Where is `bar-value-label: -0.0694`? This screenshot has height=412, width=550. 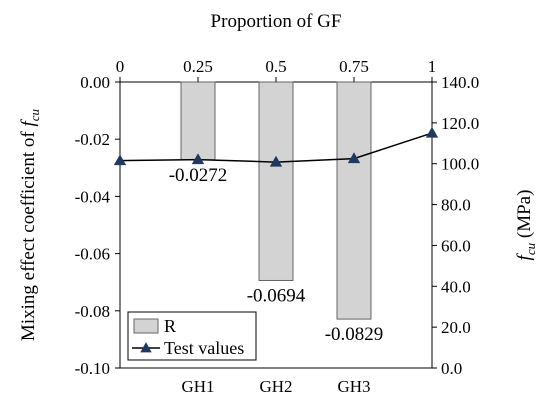 bar-value-label: -0.0694 is located at coordinates (276, 295).